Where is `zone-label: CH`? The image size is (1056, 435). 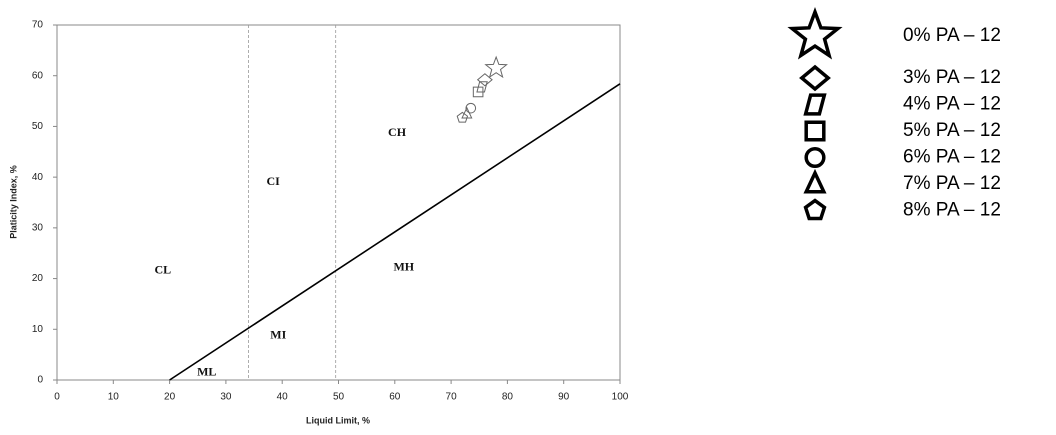 zone-label: CH is located at coordinates (397, 132).